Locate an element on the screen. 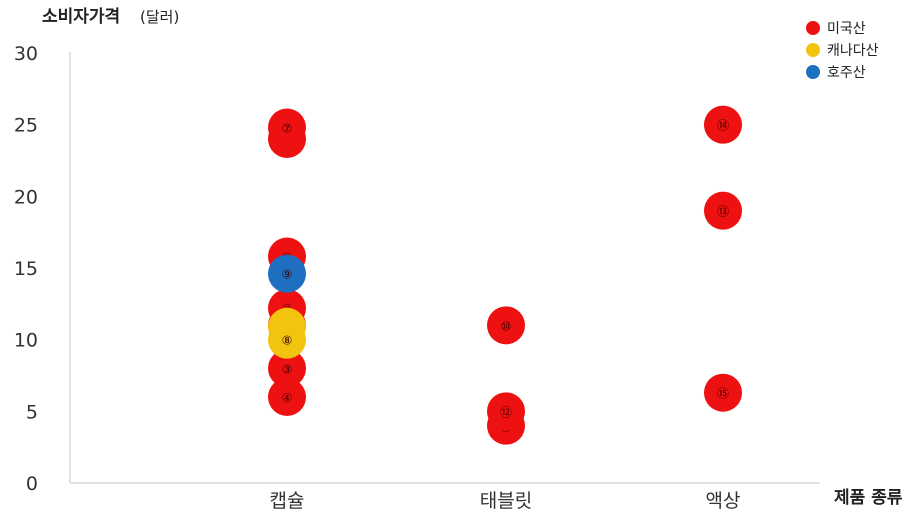 Image resolution: width=923 pixels, height=517 pixels. y-axis-ticks: 0 5 10 15 20 25 30 is located at coordinates (26, 269).